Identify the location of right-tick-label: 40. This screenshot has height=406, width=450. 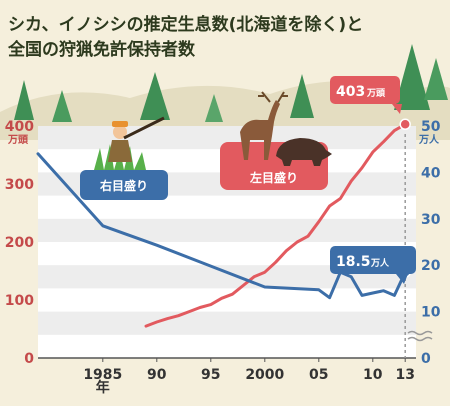
(431, 173).